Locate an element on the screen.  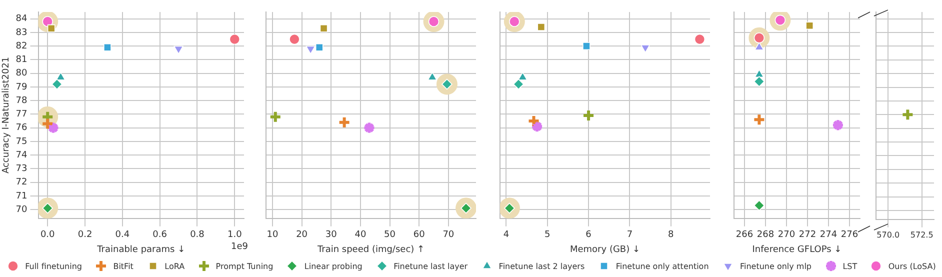
x-tick-label: 0.0 is located at coordinates (48, 235).